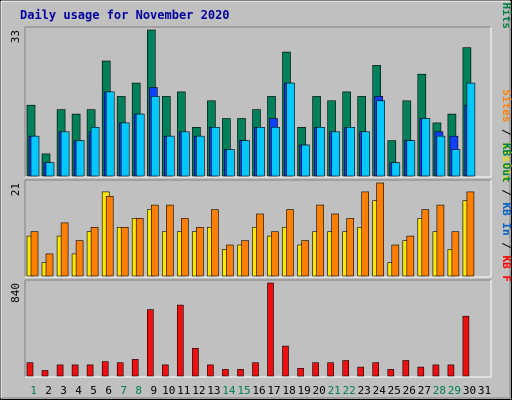 Image resolution: width=512 pixels, height=400 pixels. What do you see at coordinates (506, 269) in the screenshot?
I see `kbytes-legend-item-4: KB F` at bounding box center [506, 269].